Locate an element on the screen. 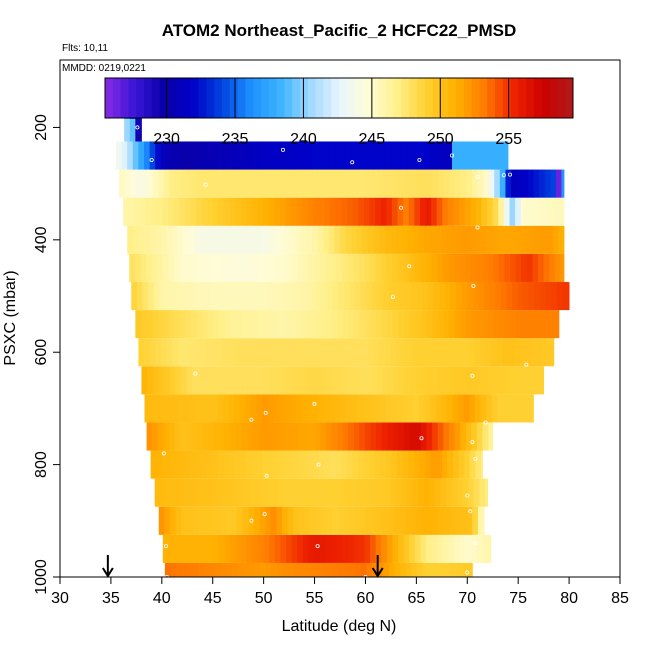  x-tick-label: 85 is located at coordinates (620, 598).